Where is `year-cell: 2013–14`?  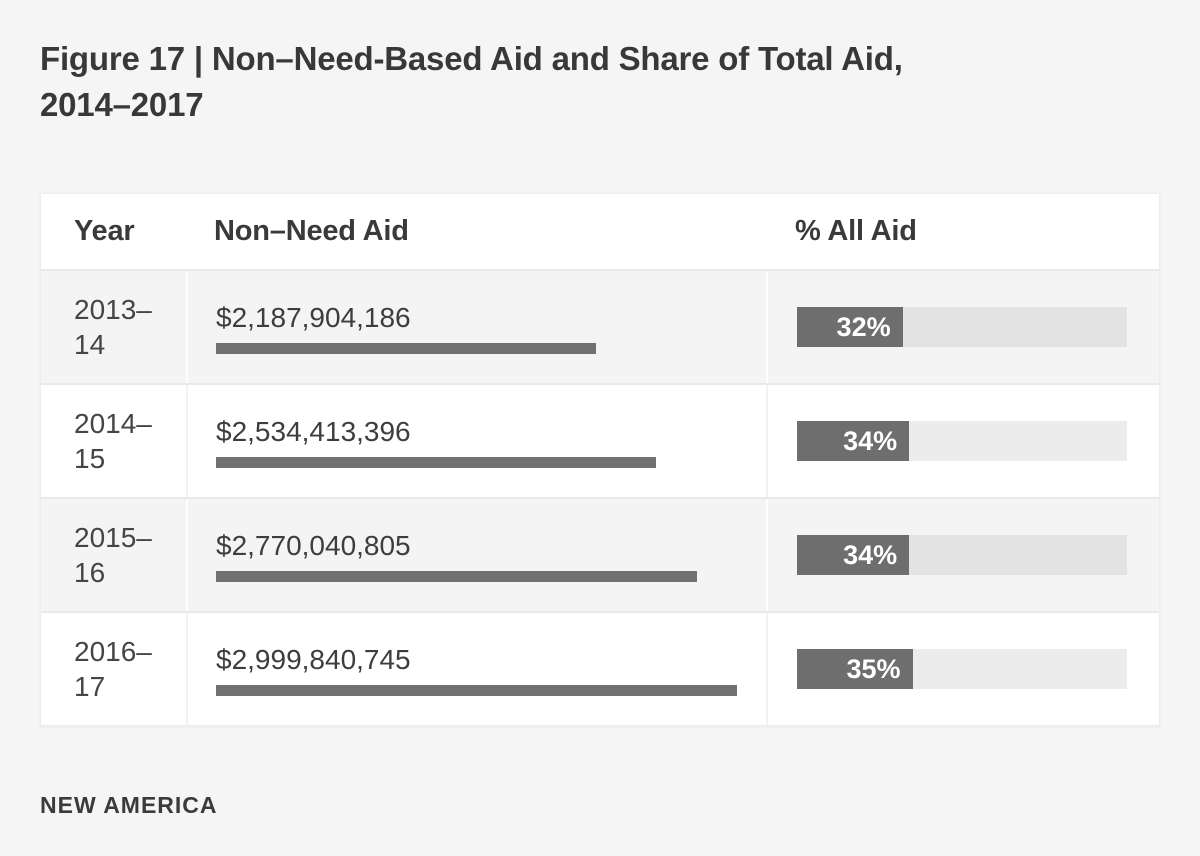 year-cell: 2013–14 is located at coordinates (113, 327).